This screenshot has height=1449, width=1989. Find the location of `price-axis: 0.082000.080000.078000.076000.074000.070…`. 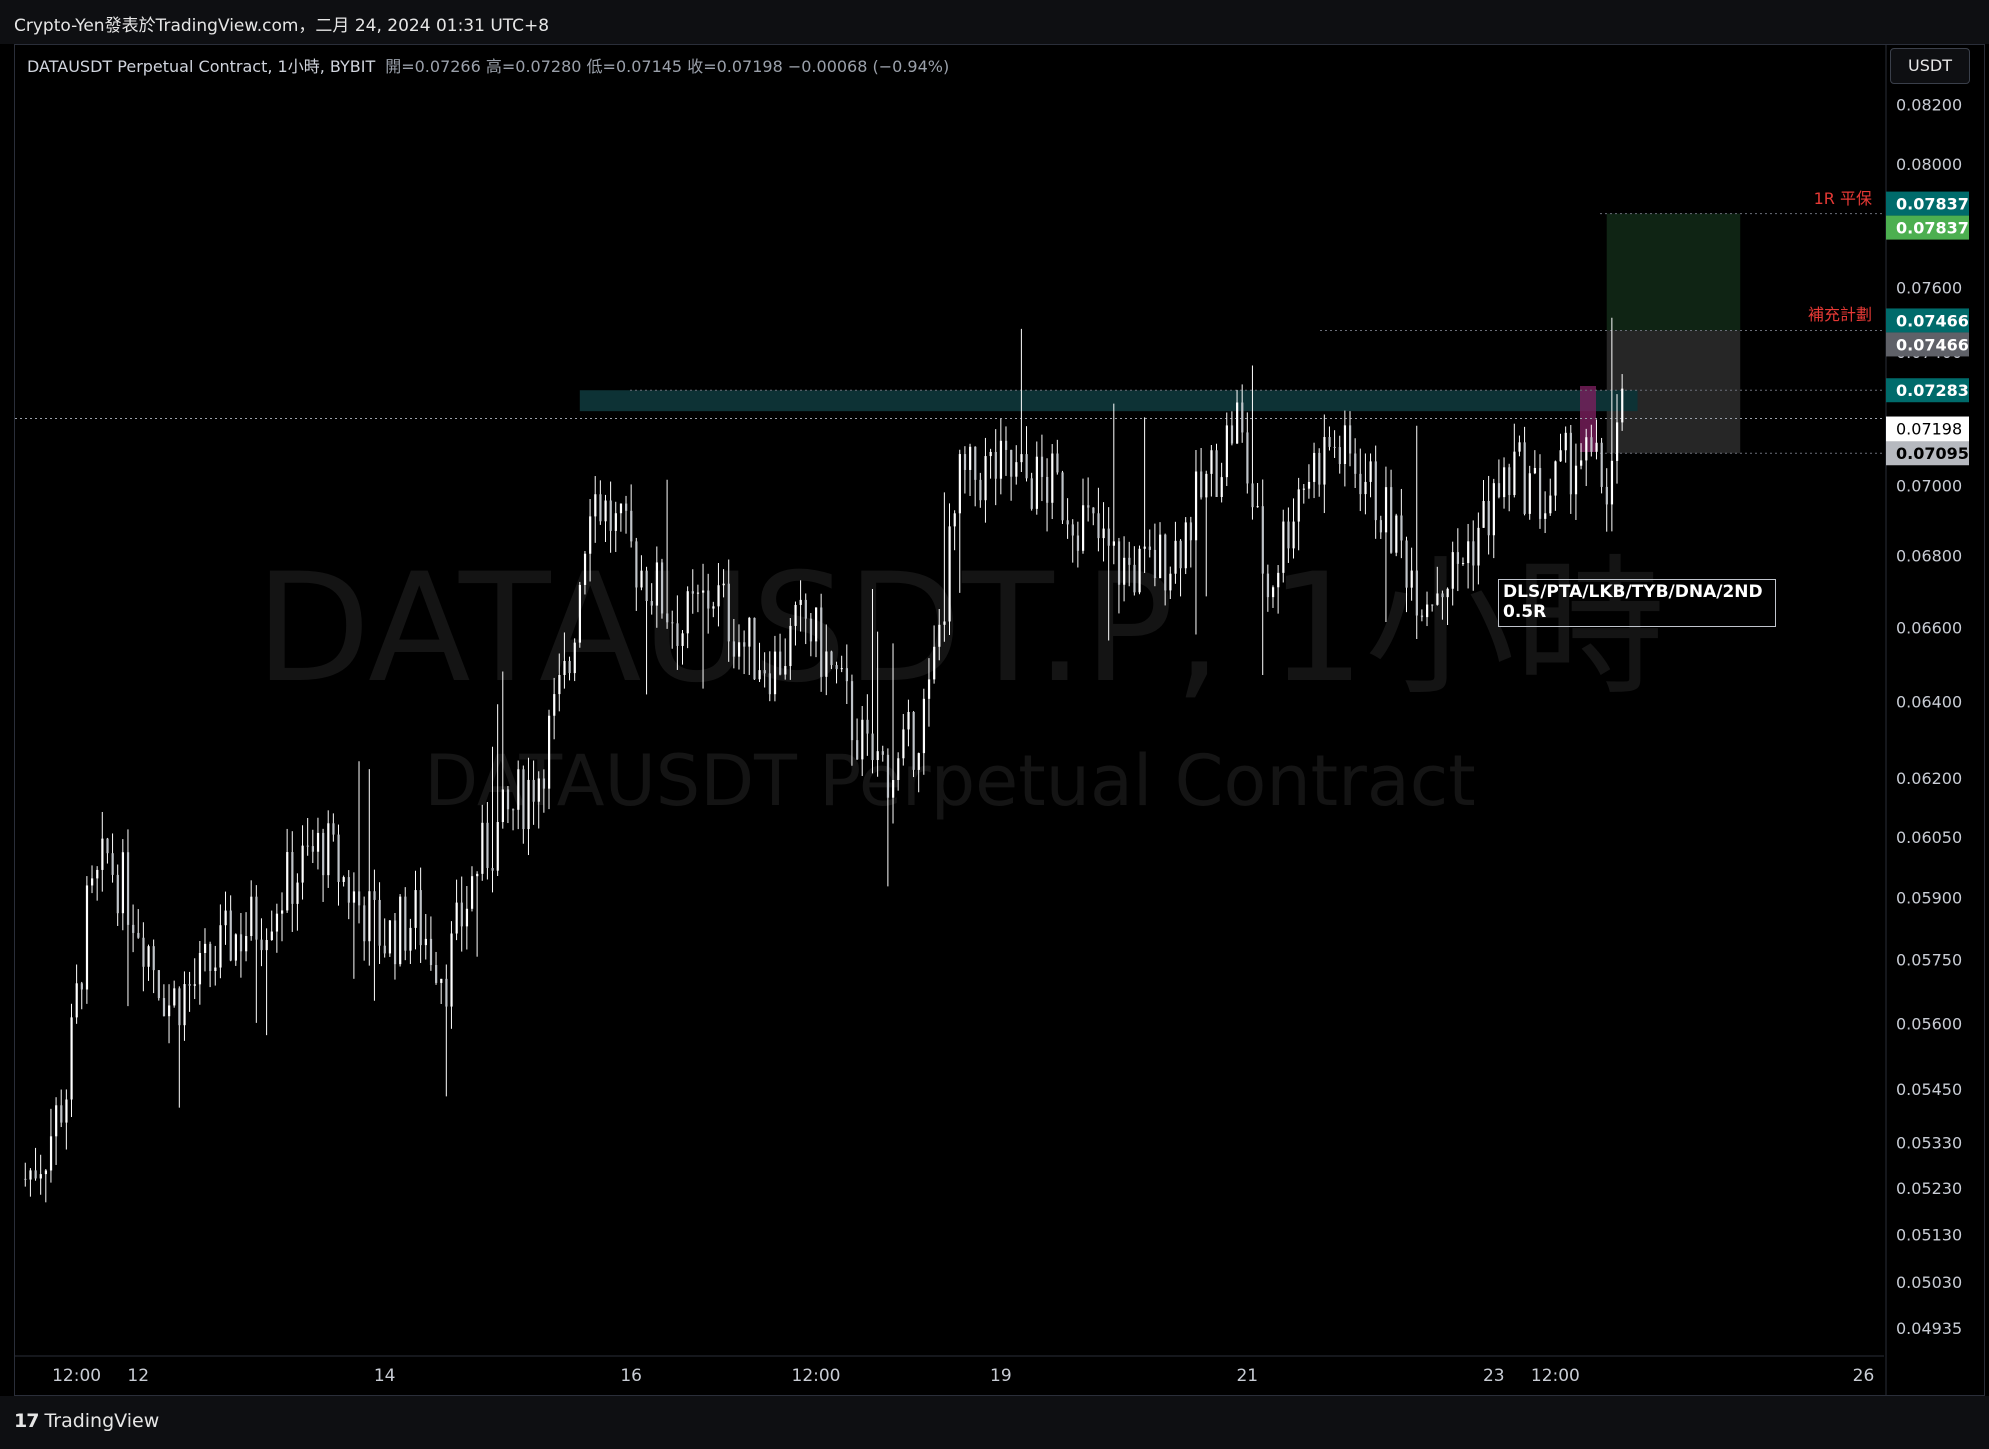

price-axis: 0.082000.080000.078000.076000.074000.070… is located at coordinates (1923, 720).